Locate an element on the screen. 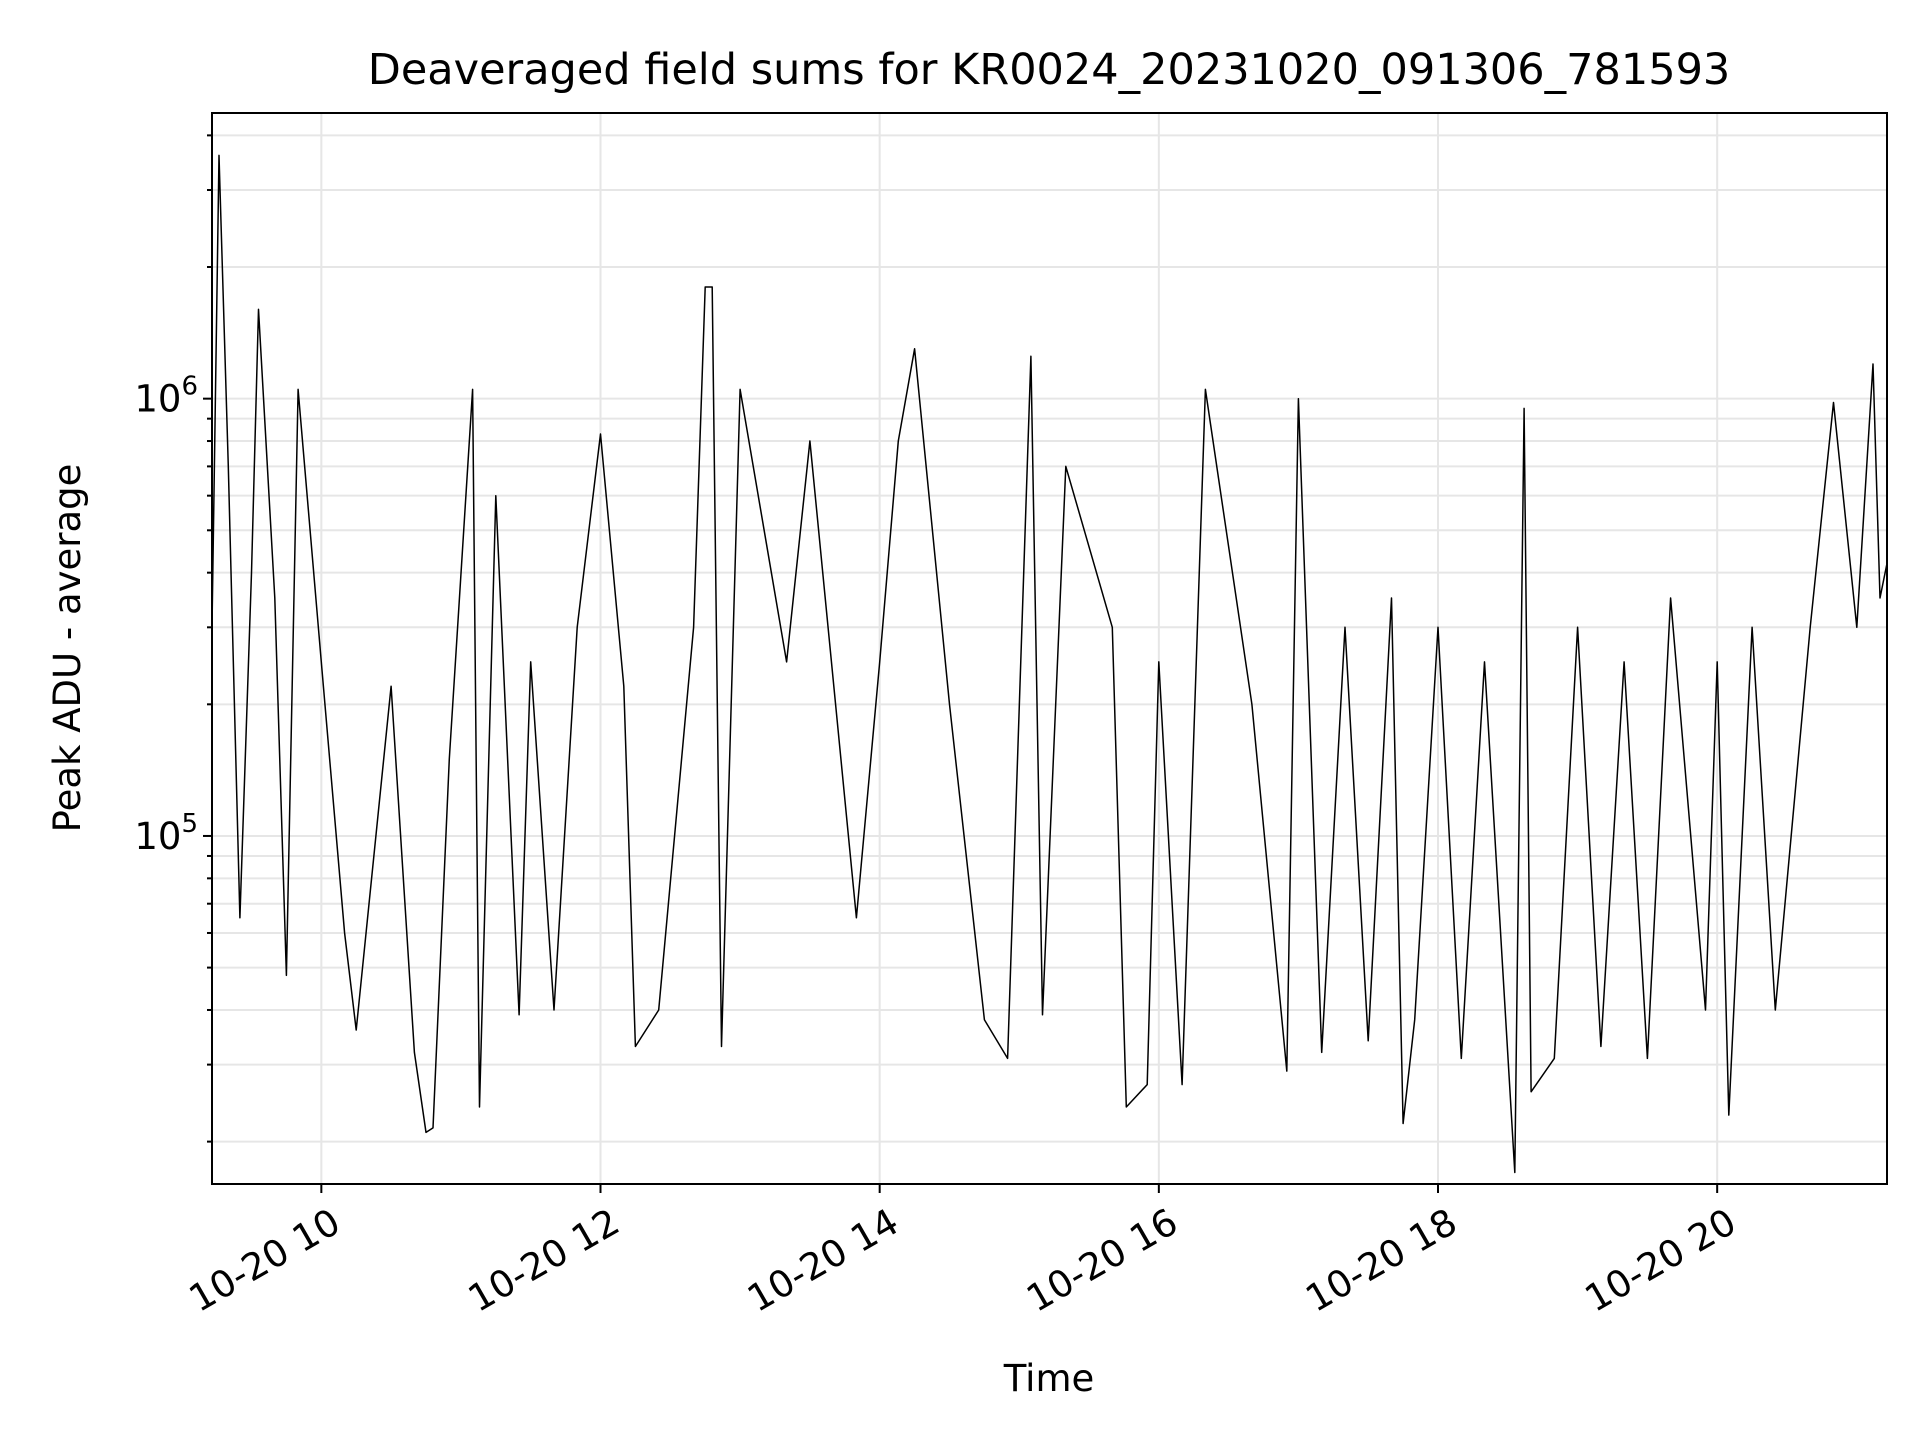 The image size is (1920, 1440). x-axis-label: Time is located at coordinates (1049, 1378).